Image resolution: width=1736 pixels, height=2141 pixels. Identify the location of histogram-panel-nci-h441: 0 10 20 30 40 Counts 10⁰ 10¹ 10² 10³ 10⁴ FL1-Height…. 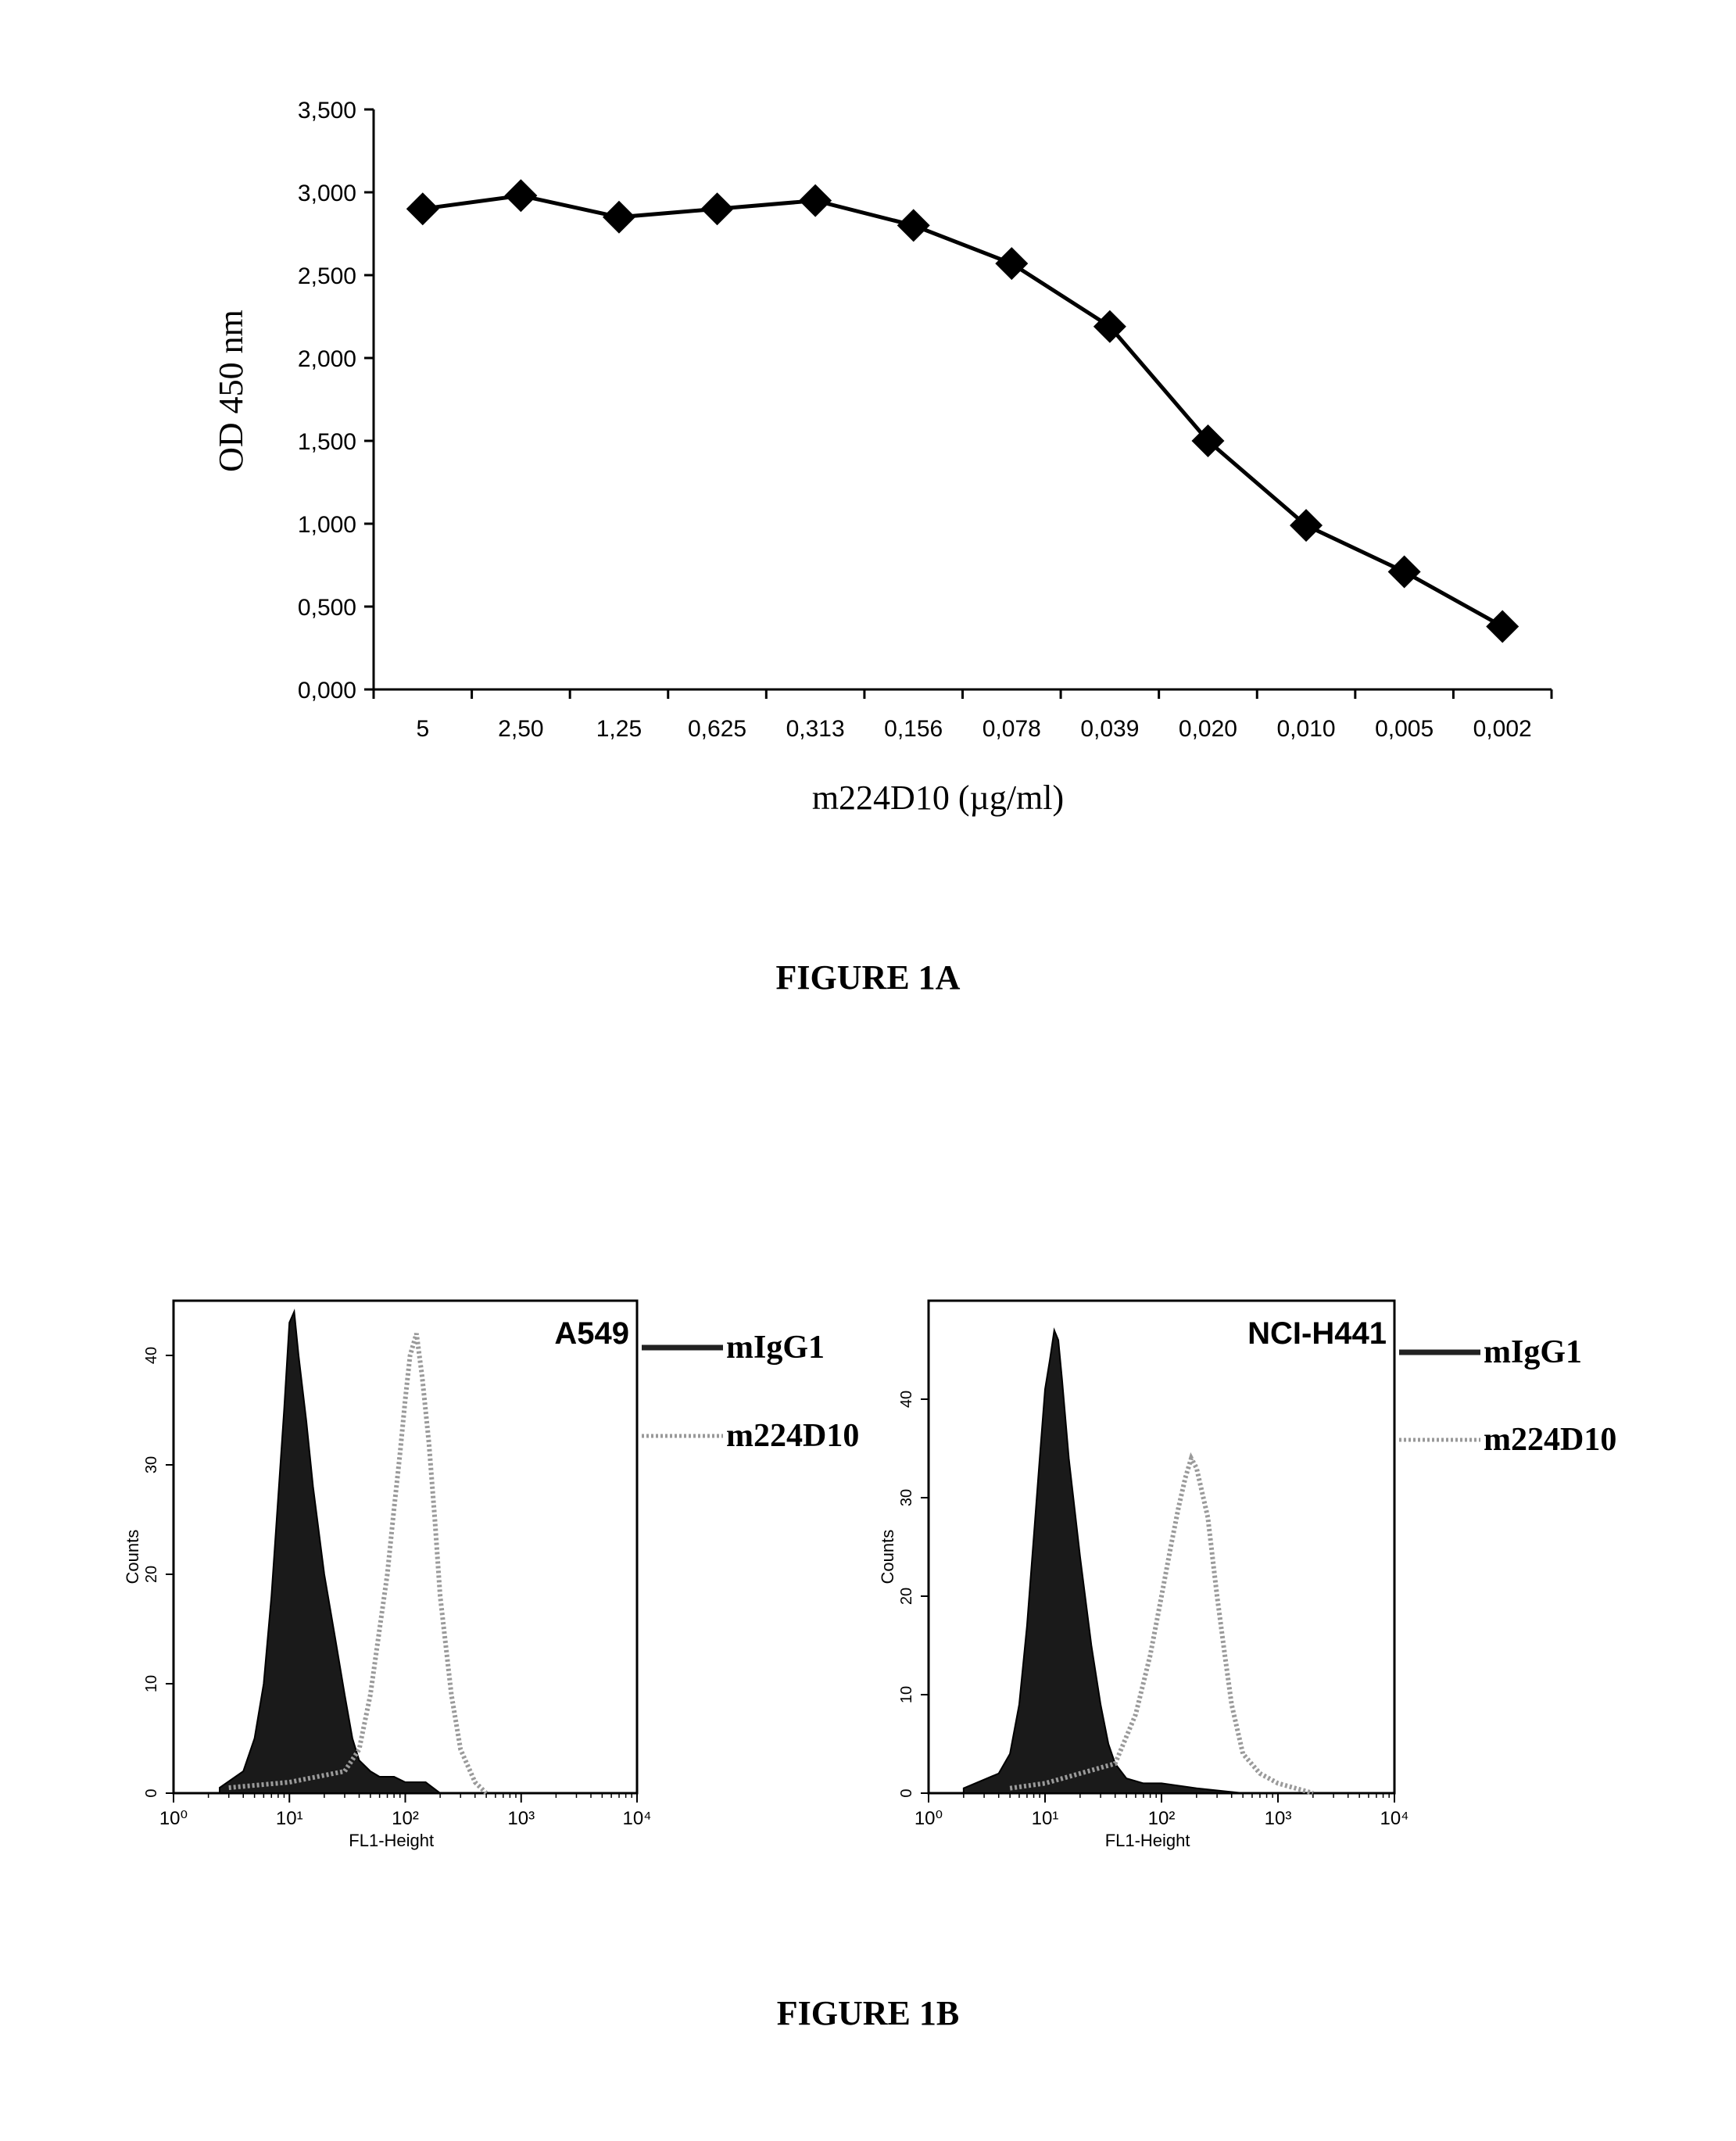
(1247, 1575).